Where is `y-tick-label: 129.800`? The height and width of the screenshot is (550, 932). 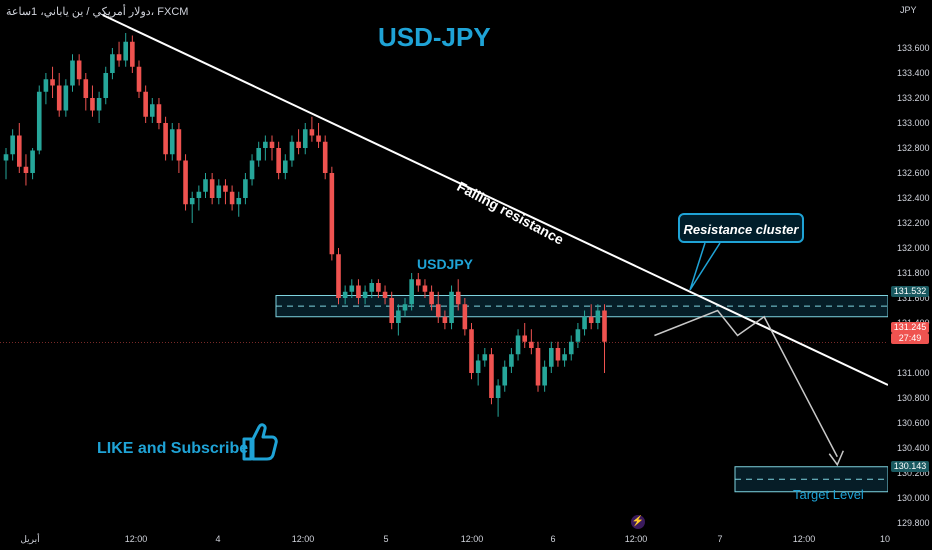
y-tick-label: 129.800 is located at coordinates (913, 523).